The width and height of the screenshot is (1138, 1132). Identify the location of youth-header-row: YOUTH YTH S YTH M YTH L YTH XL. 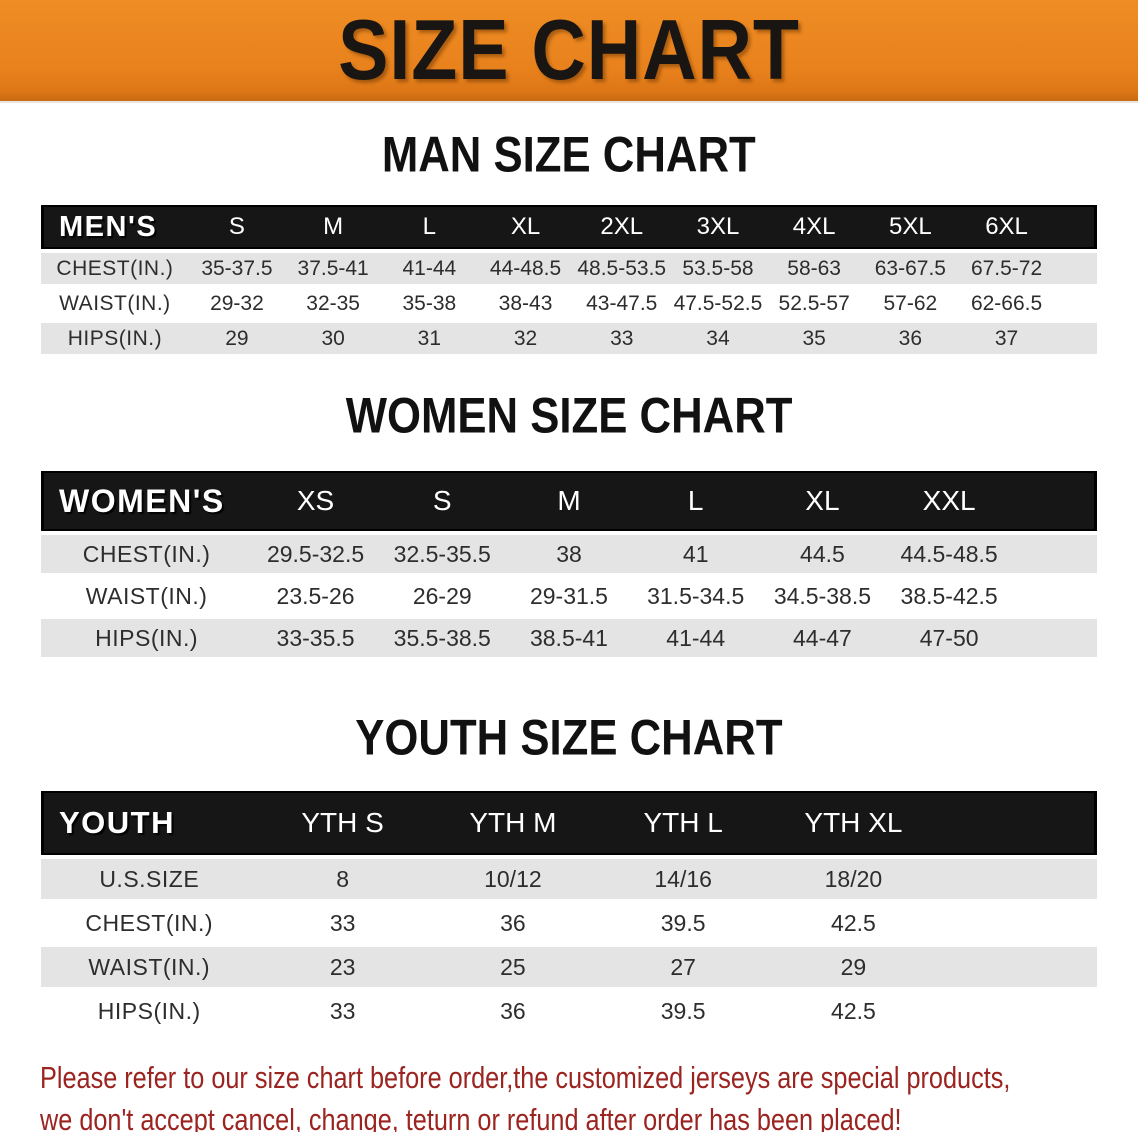
(569, 823).